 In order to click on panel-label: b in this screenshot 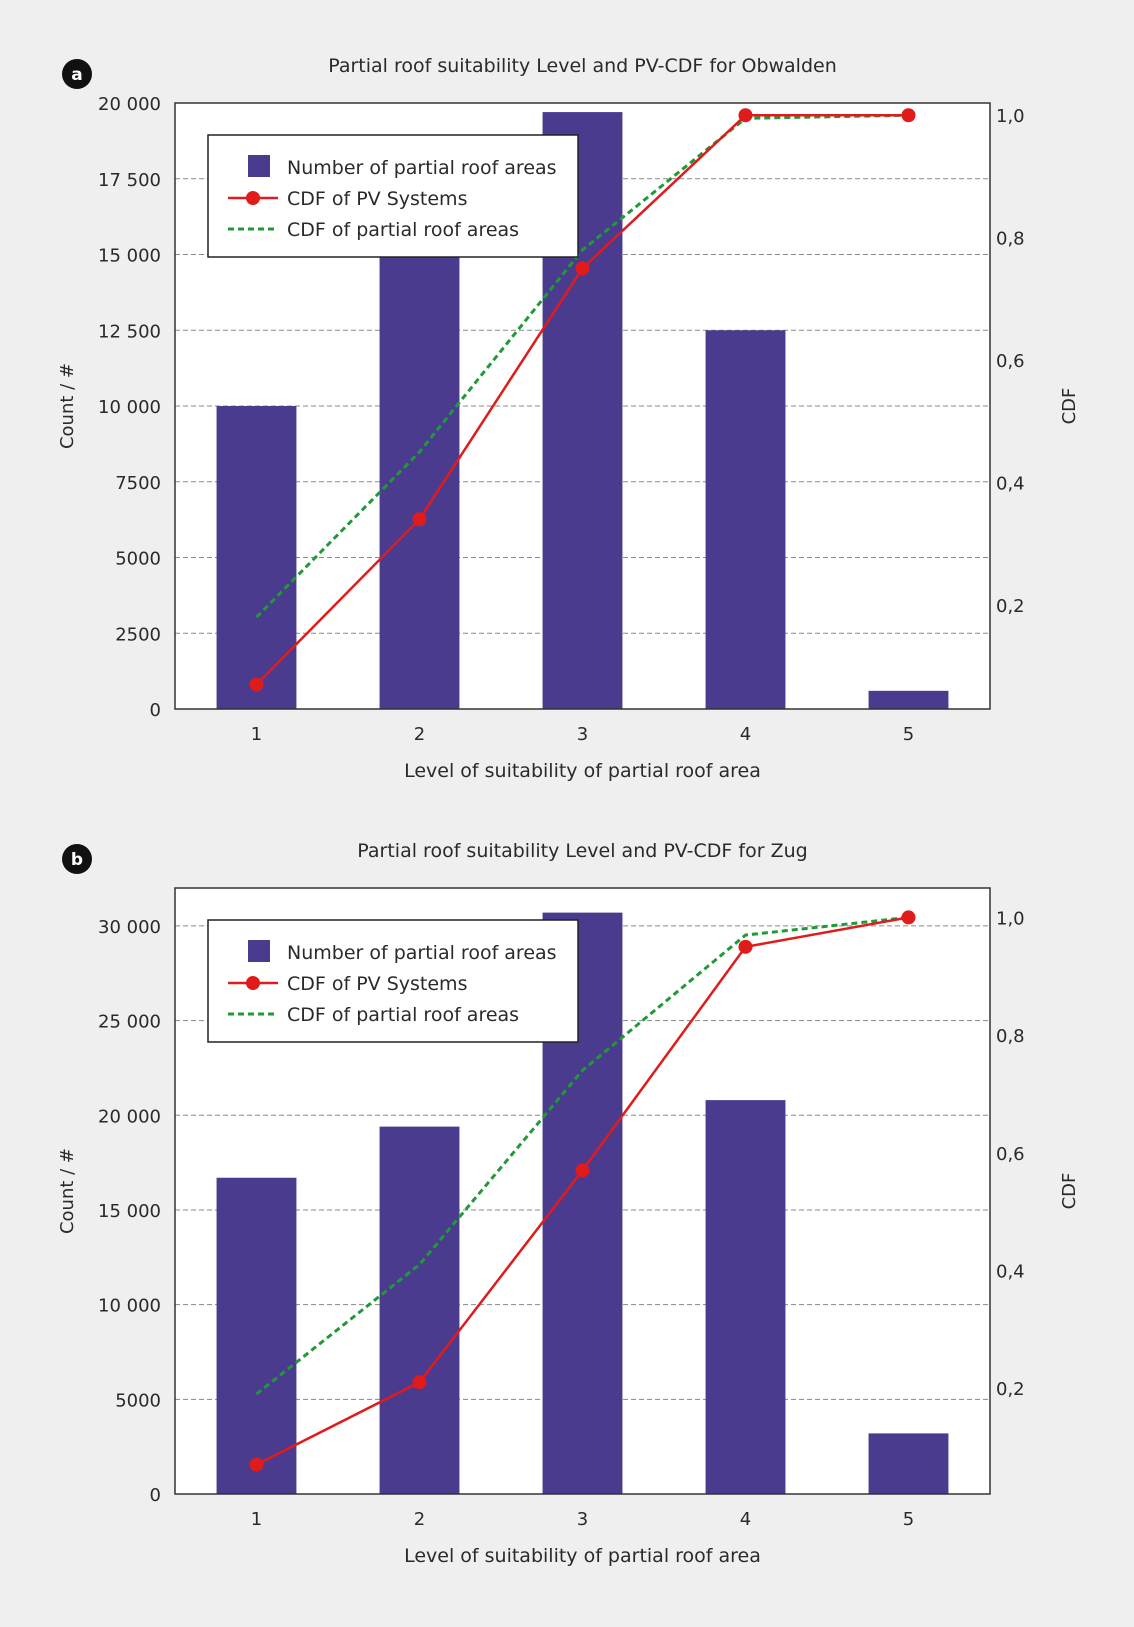, I will do `click(77, 860)`.